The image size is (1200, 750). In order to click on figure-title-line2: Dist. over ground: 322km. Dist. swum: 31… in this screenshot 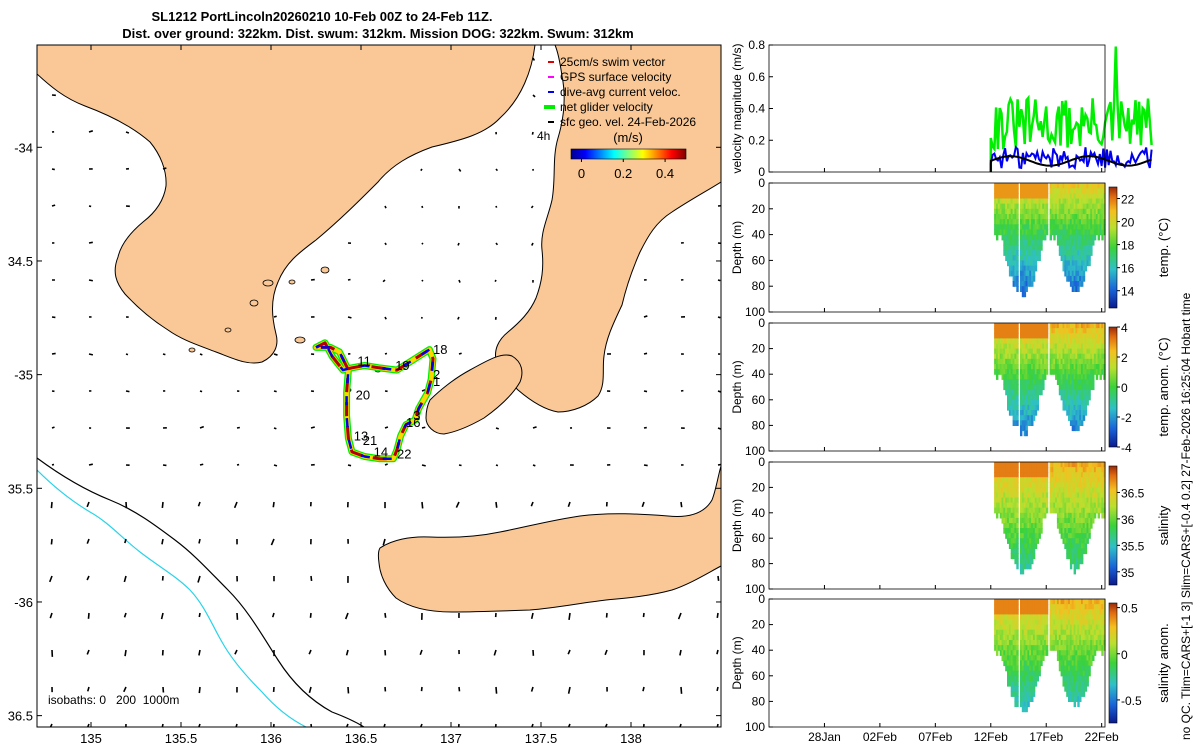, I will do `click(378, 33)`.